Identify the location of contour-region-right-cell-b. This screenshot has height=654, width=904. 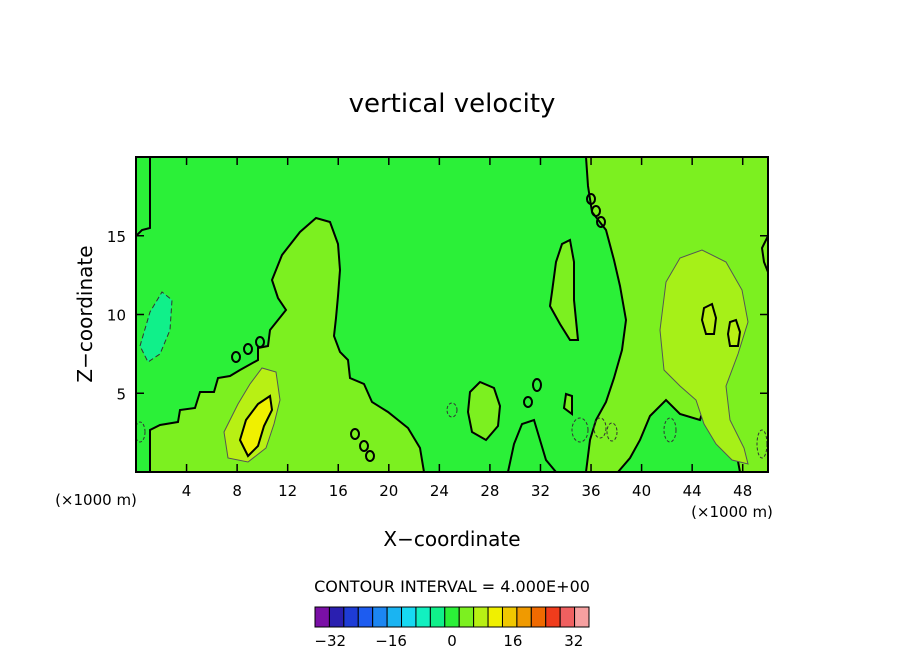
(734, 332).